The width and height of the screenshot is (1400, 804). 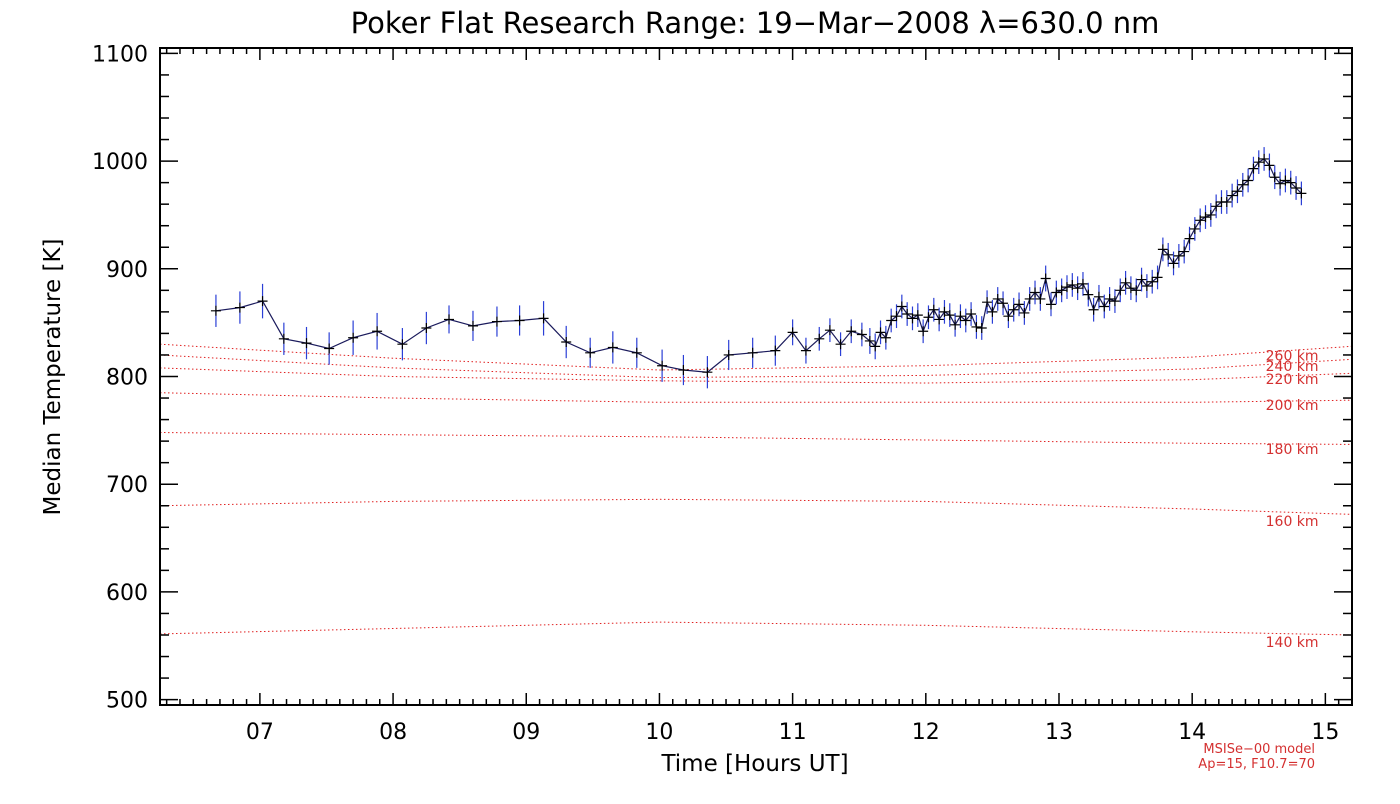 I want to click on x-tick-label-0: 07, so click(x=260, y=732).